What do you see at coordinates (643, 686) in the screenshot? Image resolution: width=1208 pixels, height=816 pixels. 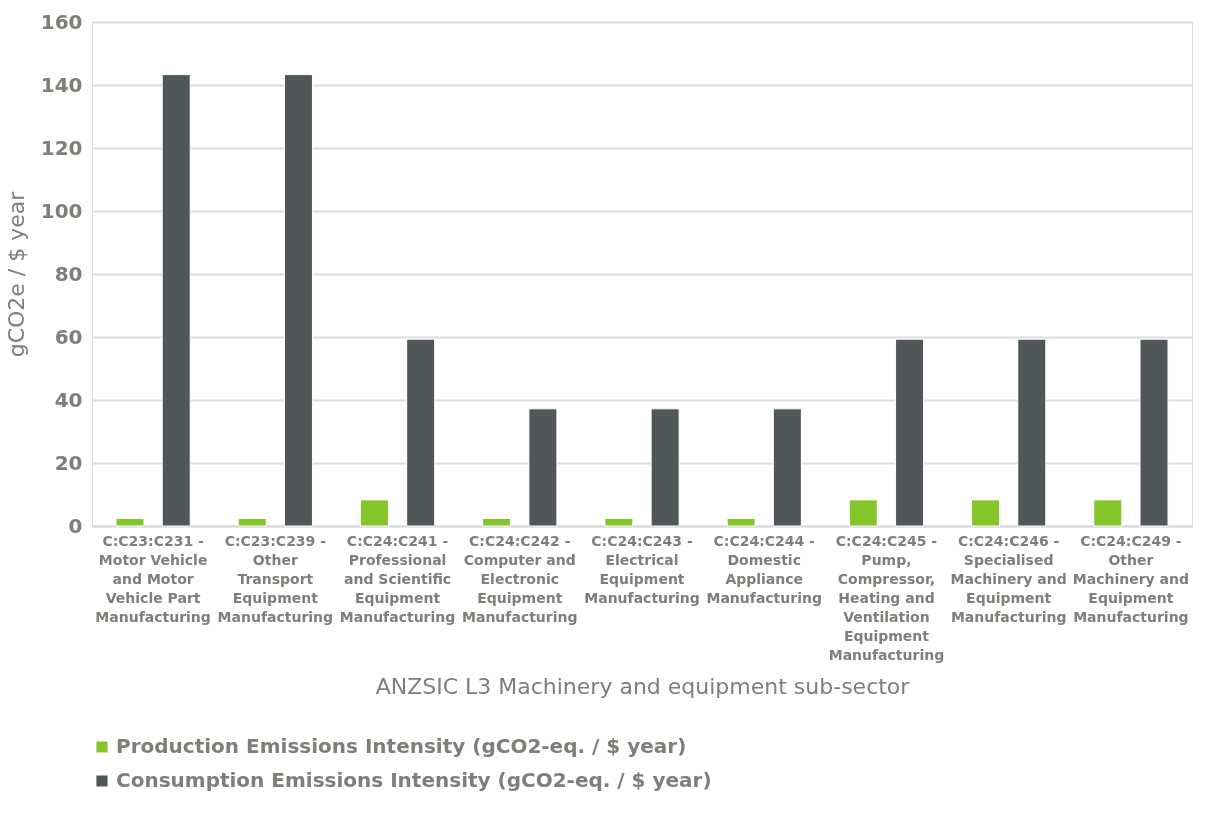 I see `x-axis-title: ANZSIC L3 Machinery and equipment sub-sector` at bounding box center [643, 686].